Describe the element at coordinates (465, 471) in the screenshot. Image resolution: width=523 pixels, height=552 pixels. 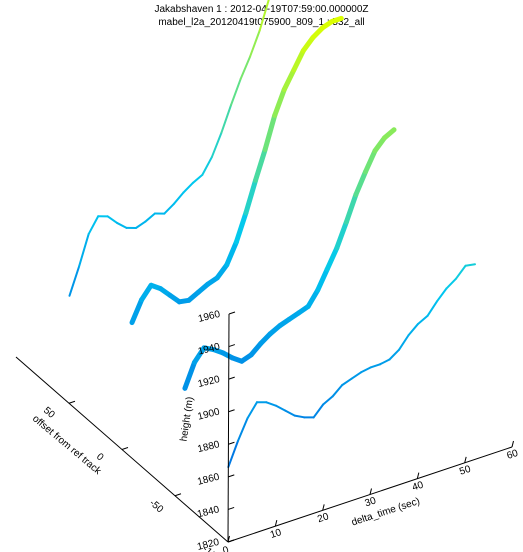
I see `x-tick-label: 50` at that location.